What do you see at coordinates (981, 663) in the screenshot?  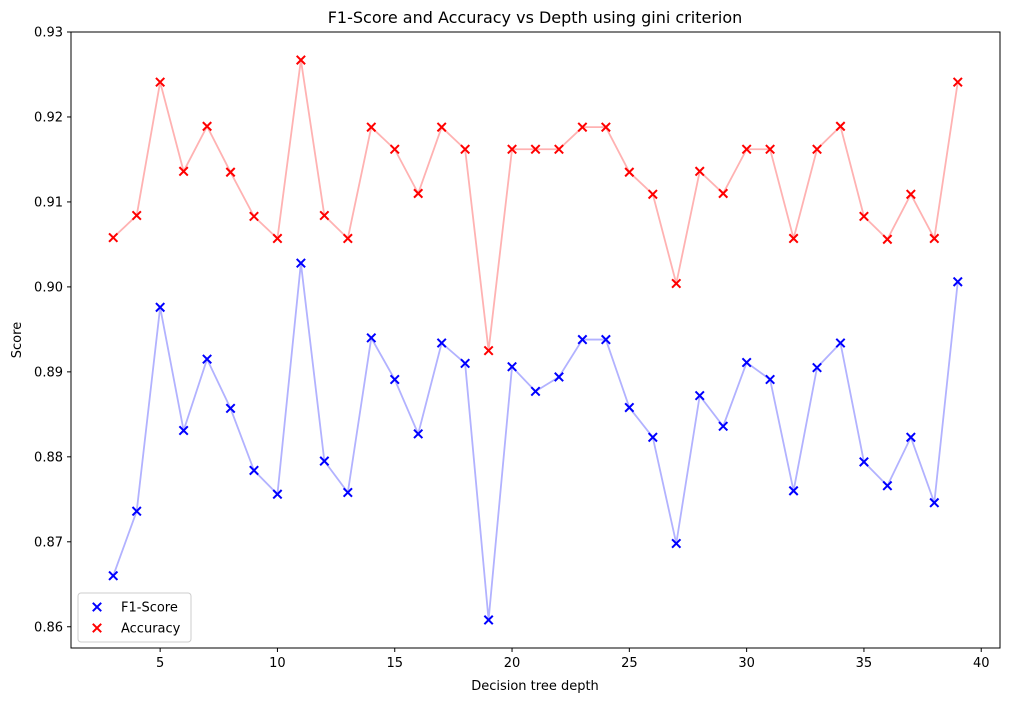 I see `x-tick-label: 40` at bounding box center [981, 663].